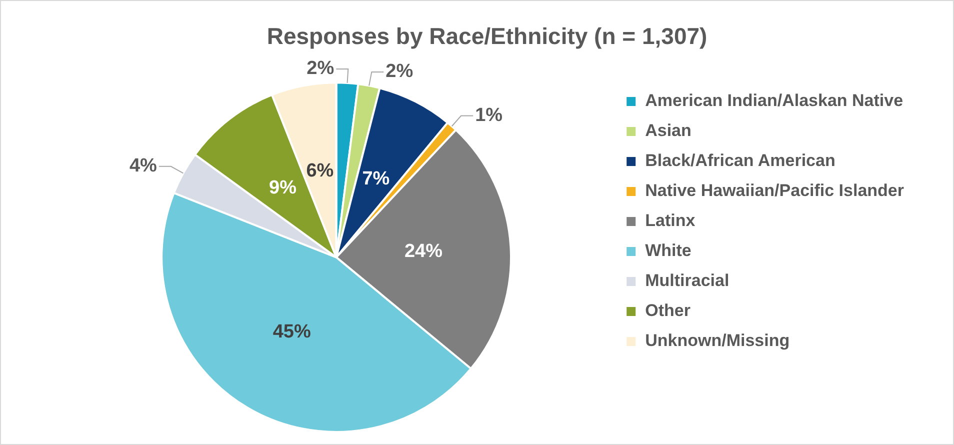 This screenshot has width=954, height=445. I want to click on legend-label: Unknown/Missing, so click(717, 340).